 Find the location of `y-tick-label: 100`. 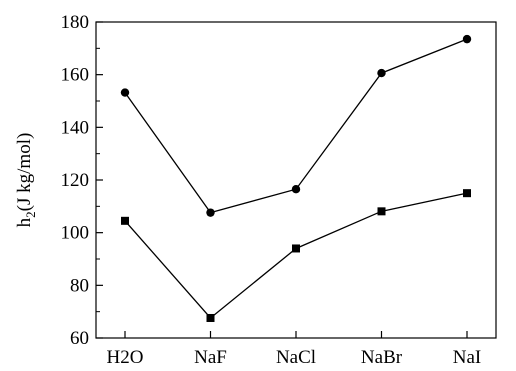

y-tick-label: 100 is located at coordinates (75, 233).